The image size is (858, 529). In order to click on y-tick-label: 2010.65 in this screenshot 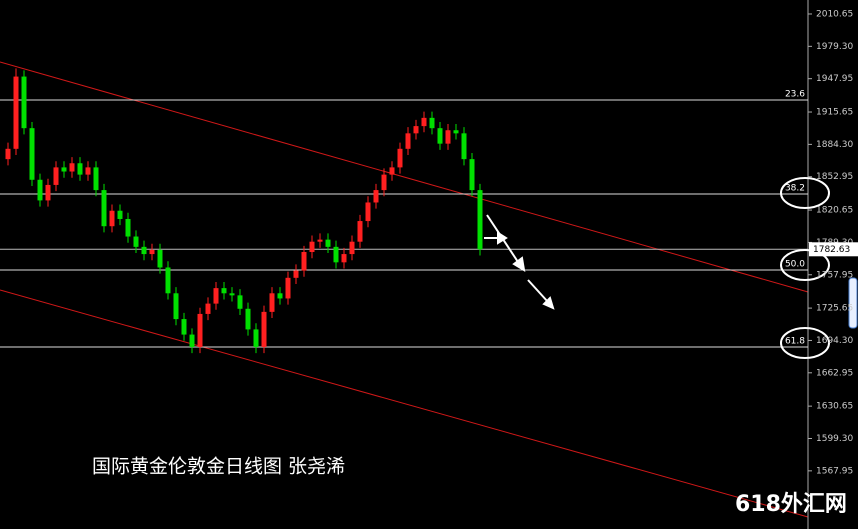, I will do `click(834, 14)`.